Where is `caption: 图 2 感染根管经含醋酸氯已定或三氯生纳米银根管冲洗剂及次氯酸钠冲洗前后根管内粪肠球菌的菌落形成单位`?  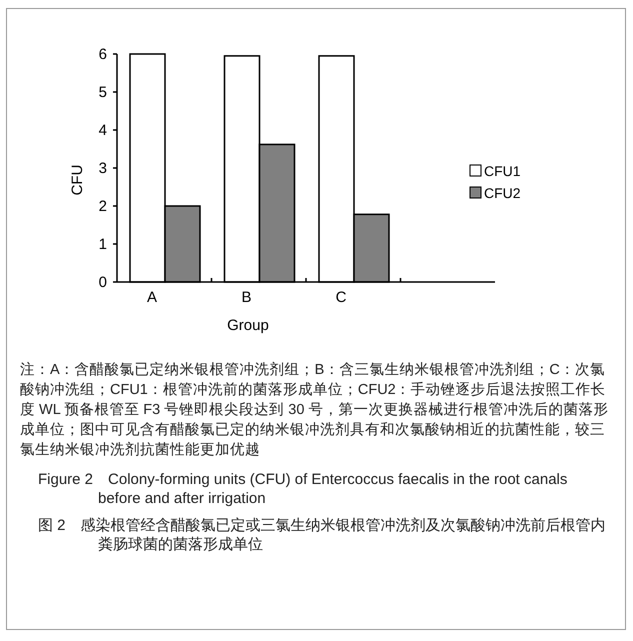
caption: 图 2 感染根管经含醋酸氯已定或三氯生纳米银根管冲洗剂及次氯酸钠冲洗前后根管内粪肠球菌的菌落形成单位 is located at coordinates (322, 535).